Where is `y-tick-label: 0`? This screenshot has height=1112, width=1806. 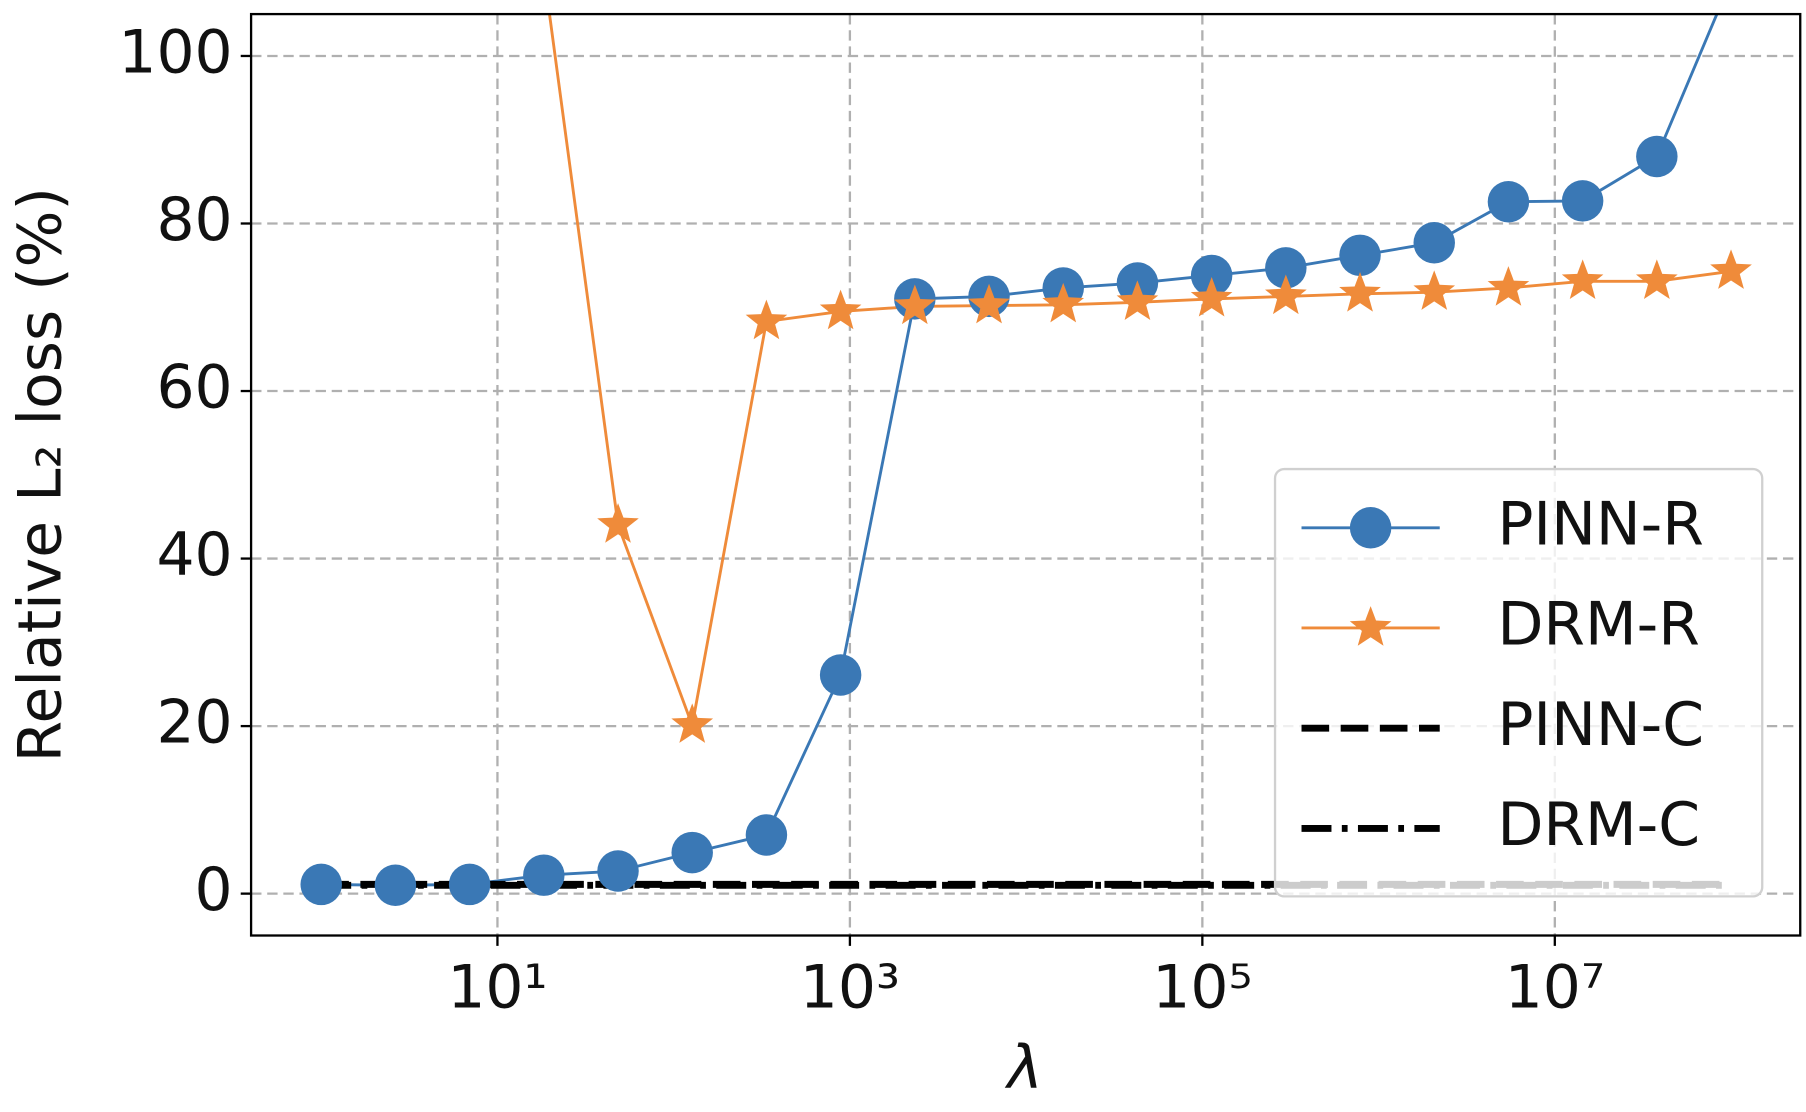
y-tick-label: 0 is located at coordinates (214, 890).